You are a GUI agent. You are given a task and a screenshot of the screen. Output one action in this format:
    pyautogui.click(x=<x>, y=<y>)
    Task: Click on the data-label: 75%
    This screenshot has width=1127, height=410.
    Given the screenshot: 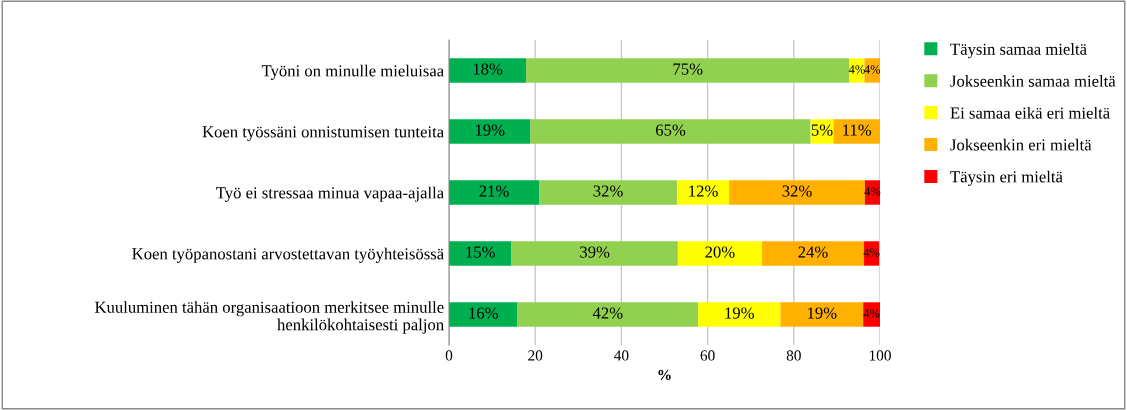 What is the action you would take?
    pyautogui.click(x=688, y=69)
    